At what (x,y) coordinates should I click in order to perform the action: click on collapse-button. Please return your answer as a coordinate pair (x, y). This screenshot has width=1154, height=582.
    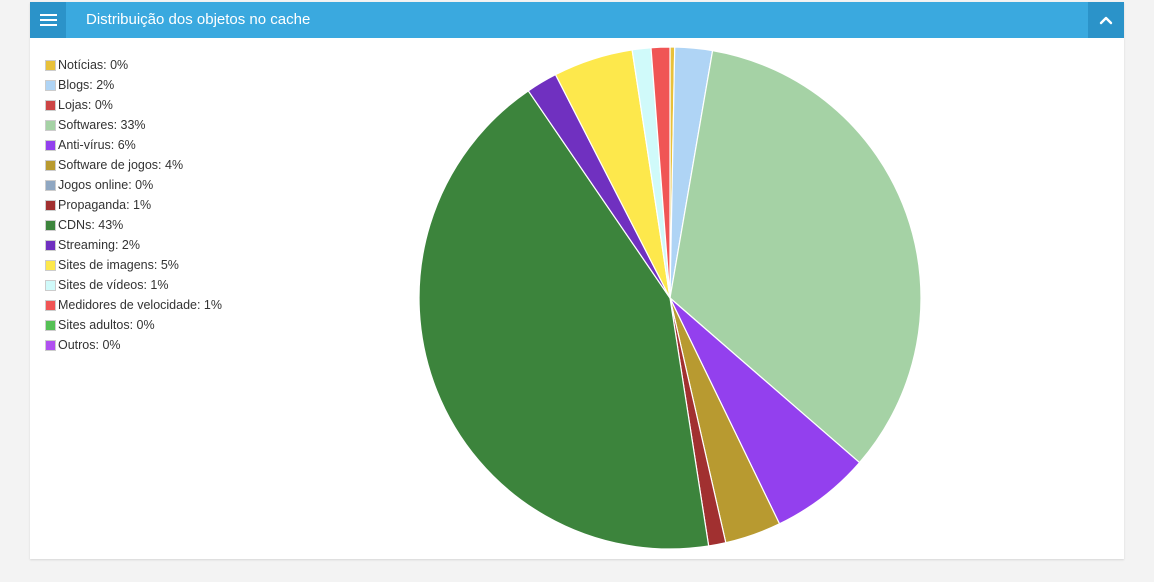
    Looking at the image, I should click on (1106, 20).